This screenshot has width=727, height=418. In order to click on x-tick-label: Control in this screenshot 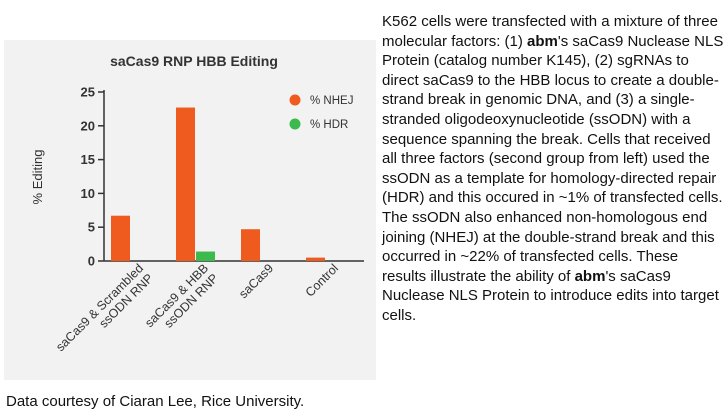, I will do `click(322, 280)`.